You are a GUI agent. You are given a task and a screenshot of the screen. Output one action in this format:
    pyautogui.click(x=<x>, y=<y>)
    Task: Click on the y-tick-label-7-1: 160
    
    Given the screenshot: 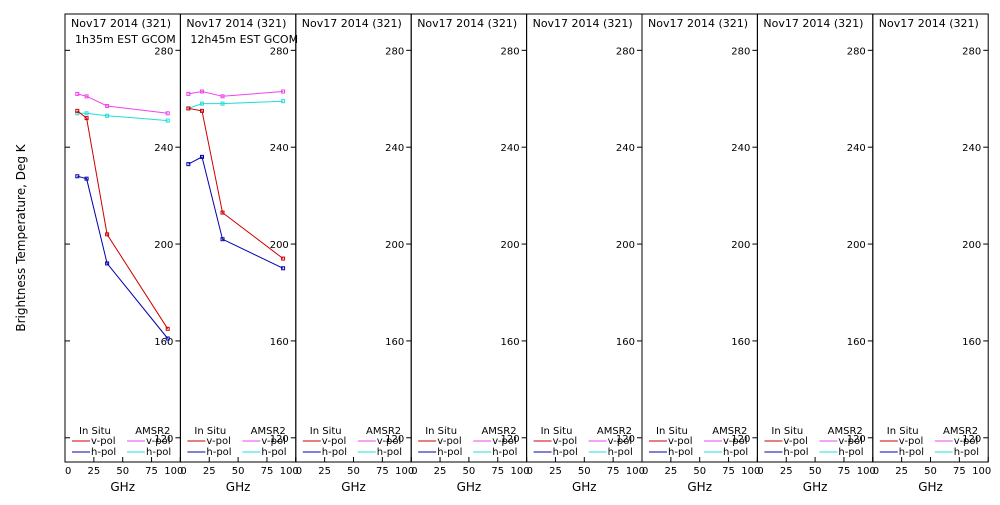 What is the action you would take?
    pyautogui.click(x=971, y=342)
    